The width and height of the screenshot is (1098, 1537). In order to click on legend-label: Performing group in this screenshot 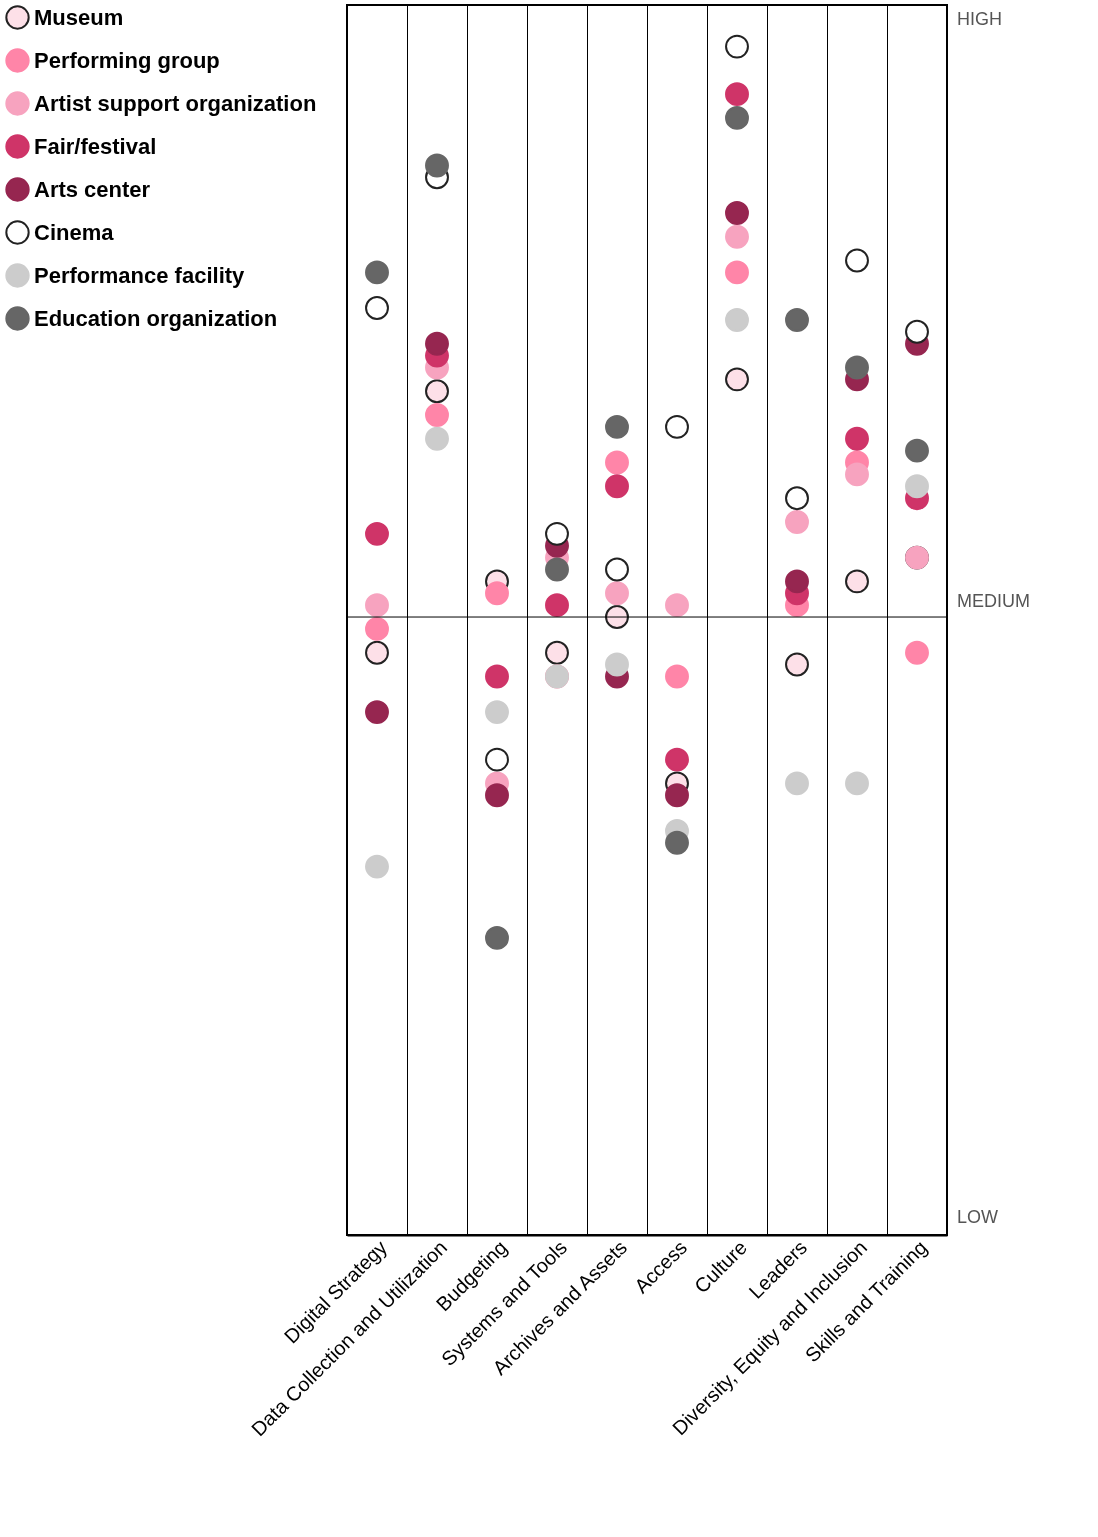, I will do `click(127, 60)`.